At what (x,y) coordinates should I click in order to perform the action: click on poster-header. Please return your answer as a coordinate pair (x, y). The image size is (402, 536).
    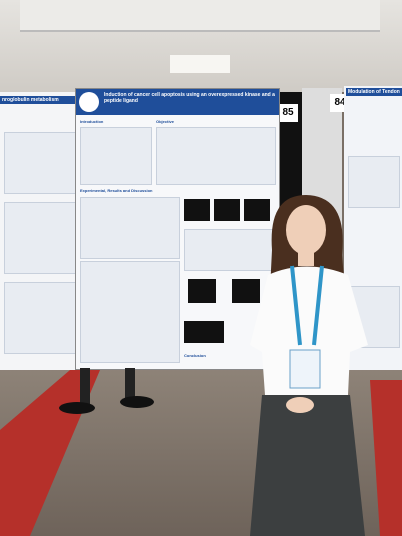
    Looking at the image, I should click on (177, 102).